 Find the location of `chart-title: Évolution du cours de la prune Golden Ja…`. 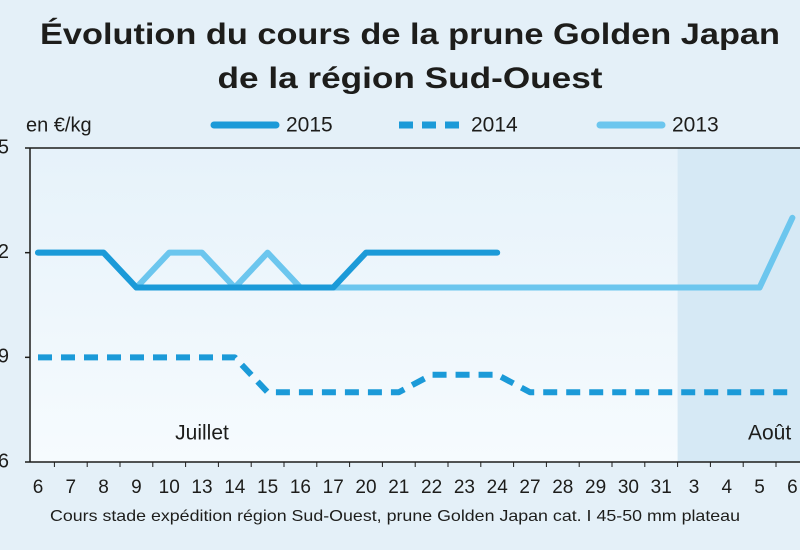

chart-title: Évolution du cours de la prune Golden Ja… is located at coordinates (410, 34).